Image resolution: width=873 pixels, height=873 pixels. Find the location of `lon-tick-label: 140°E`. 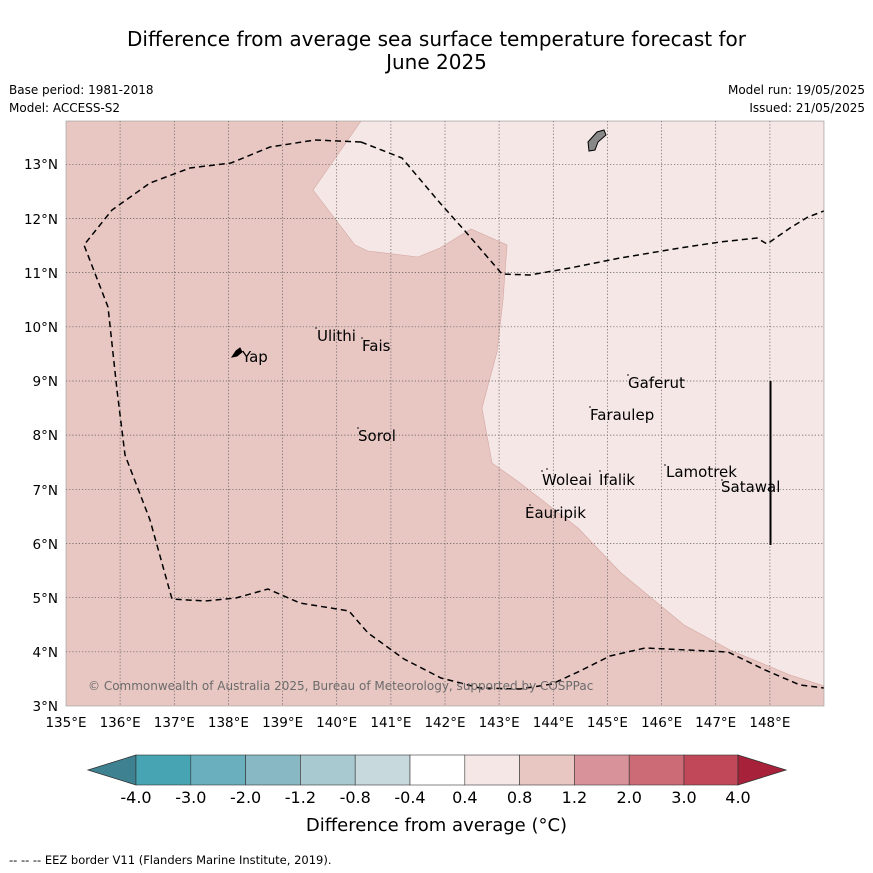

lon-tick-label: 140°E is located at coordinates (336, 723).